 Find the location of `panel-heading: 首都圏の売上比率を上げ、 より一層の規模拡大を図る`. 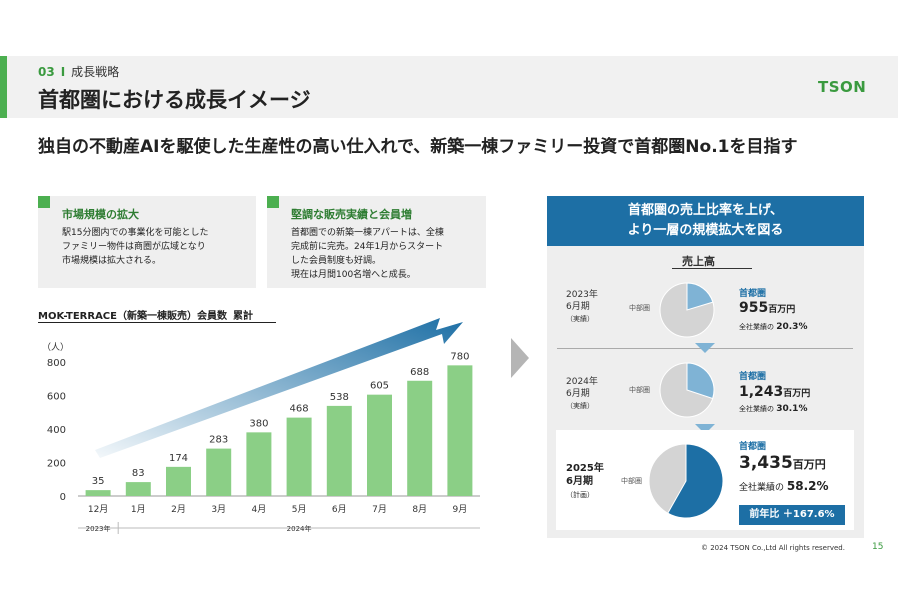

panel-heading: 首都圏の売上比率を上げ、 より一層の規模拡大を図る is located at coordinates (705, 221).